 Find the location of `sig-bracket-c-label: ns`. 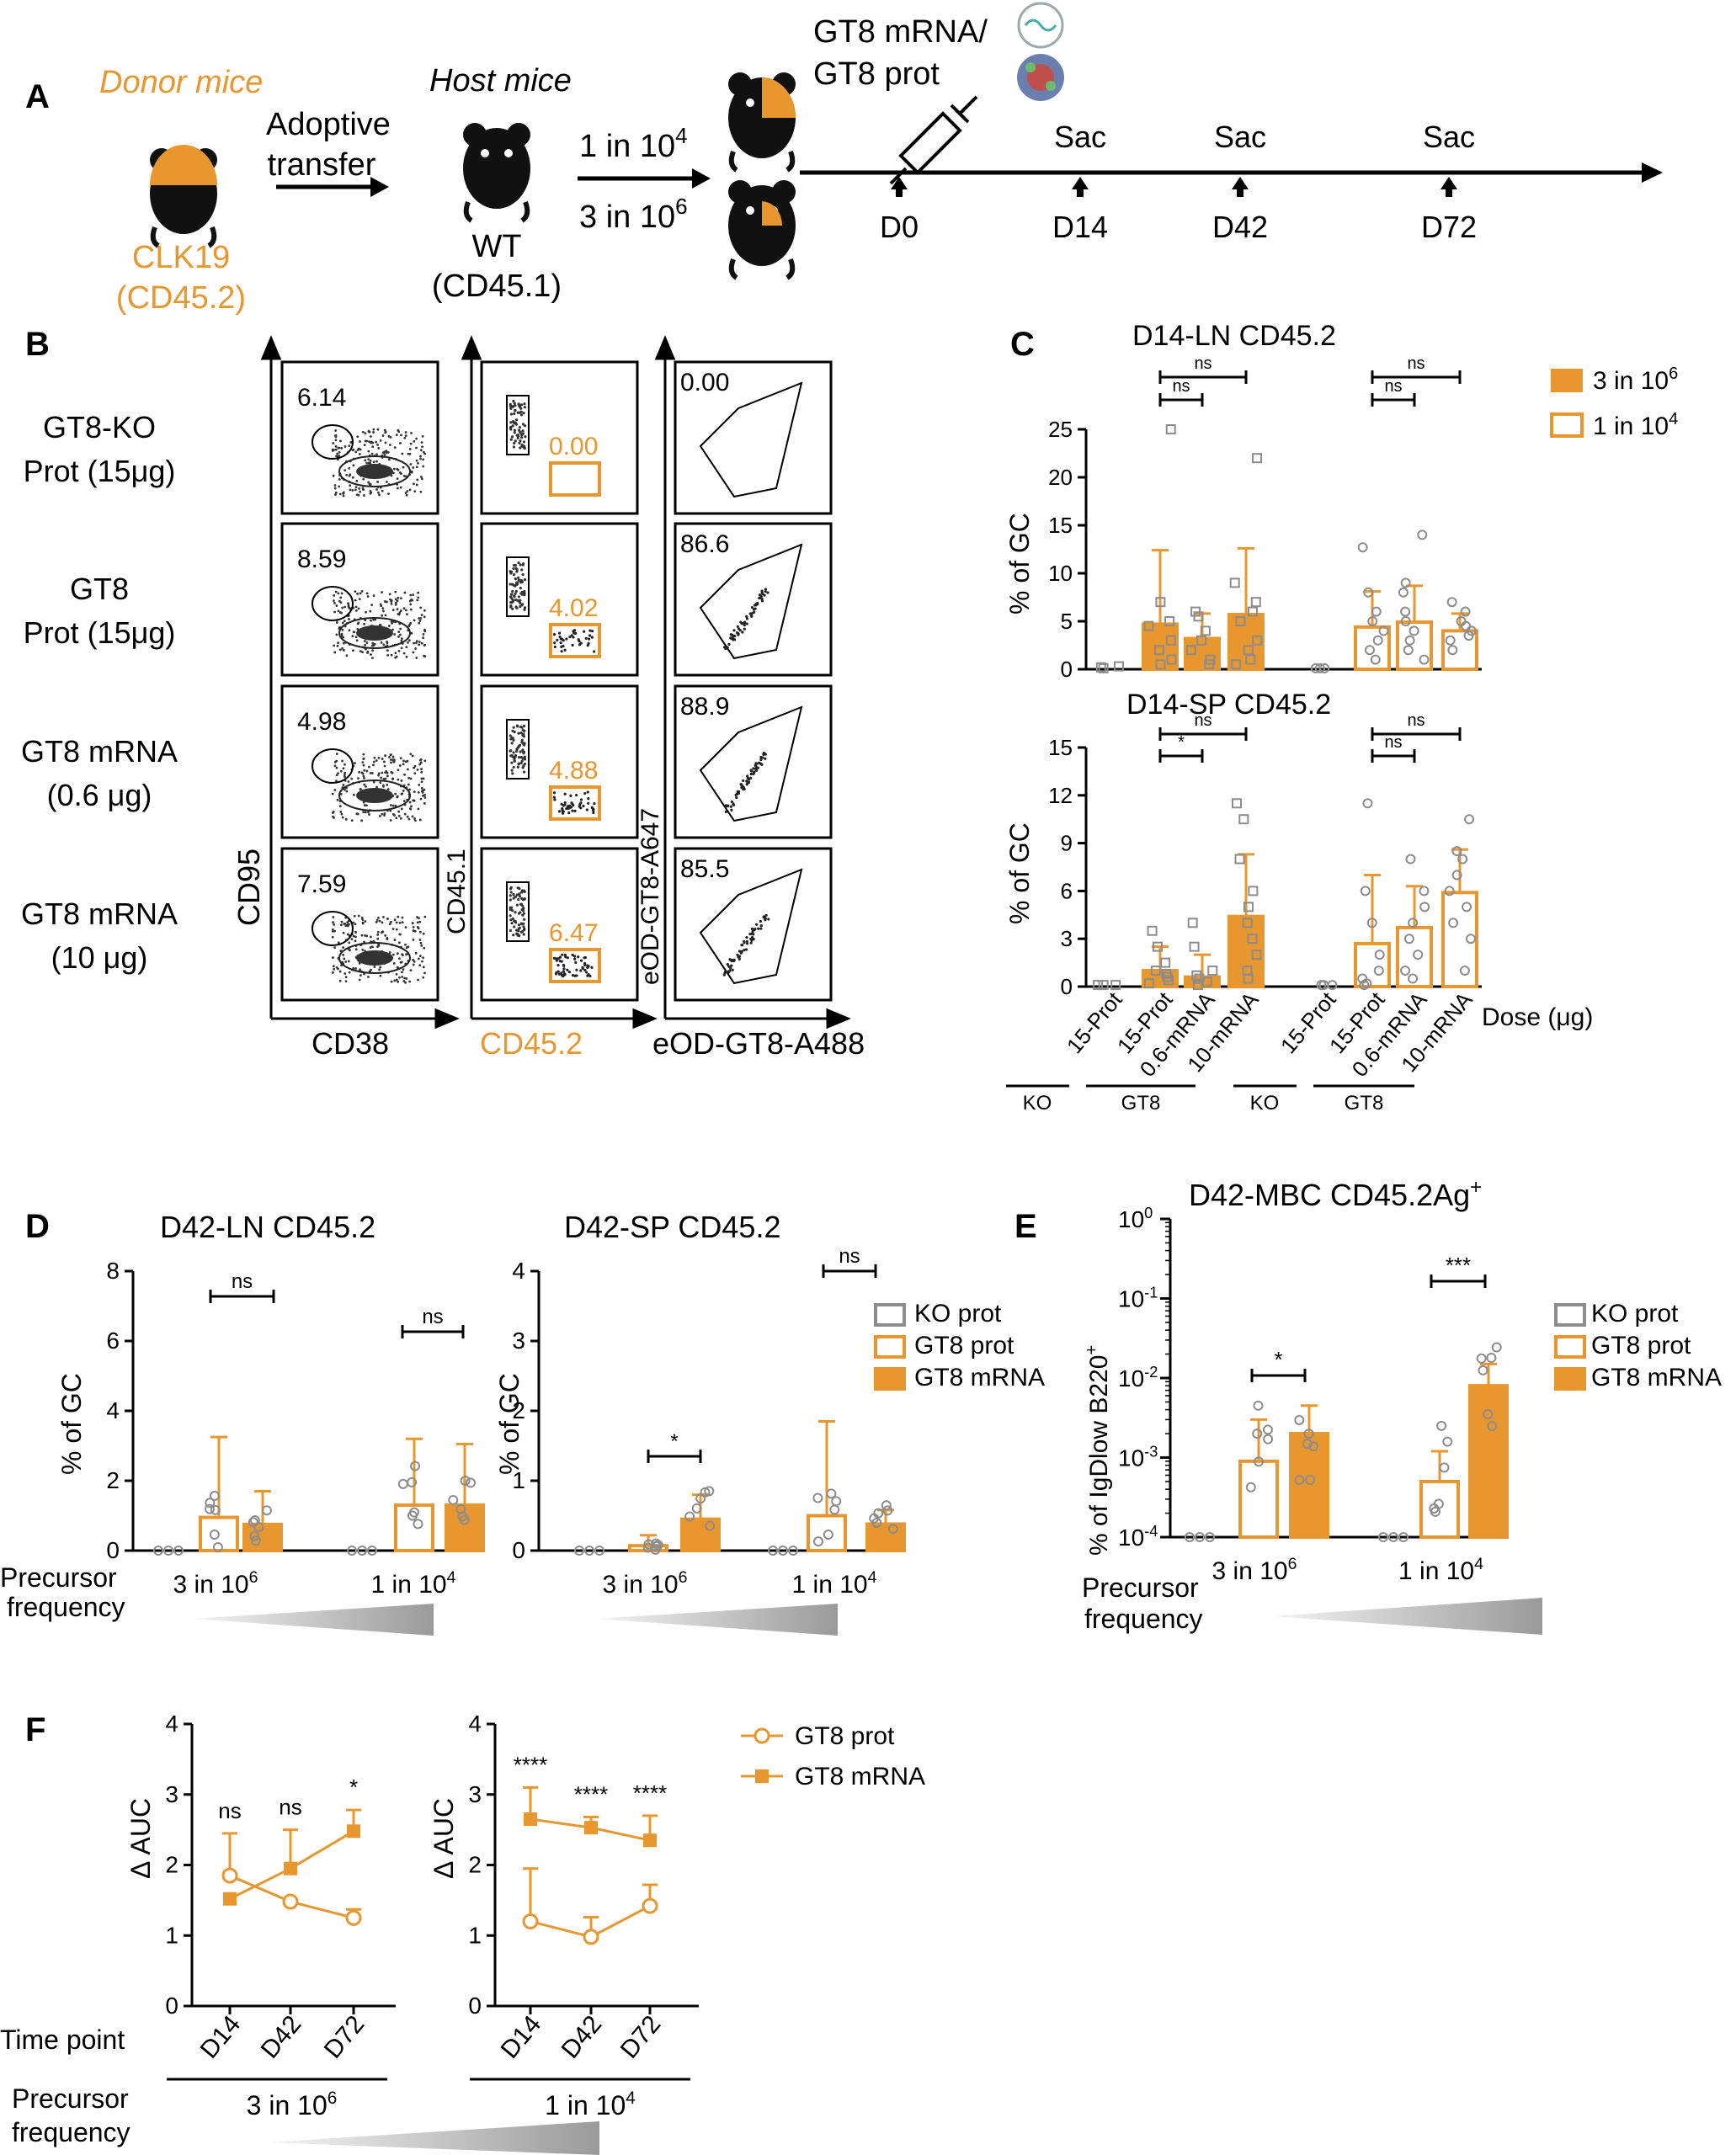

sig-bracket-c-label: ns is located at coordinates (1415, 363).